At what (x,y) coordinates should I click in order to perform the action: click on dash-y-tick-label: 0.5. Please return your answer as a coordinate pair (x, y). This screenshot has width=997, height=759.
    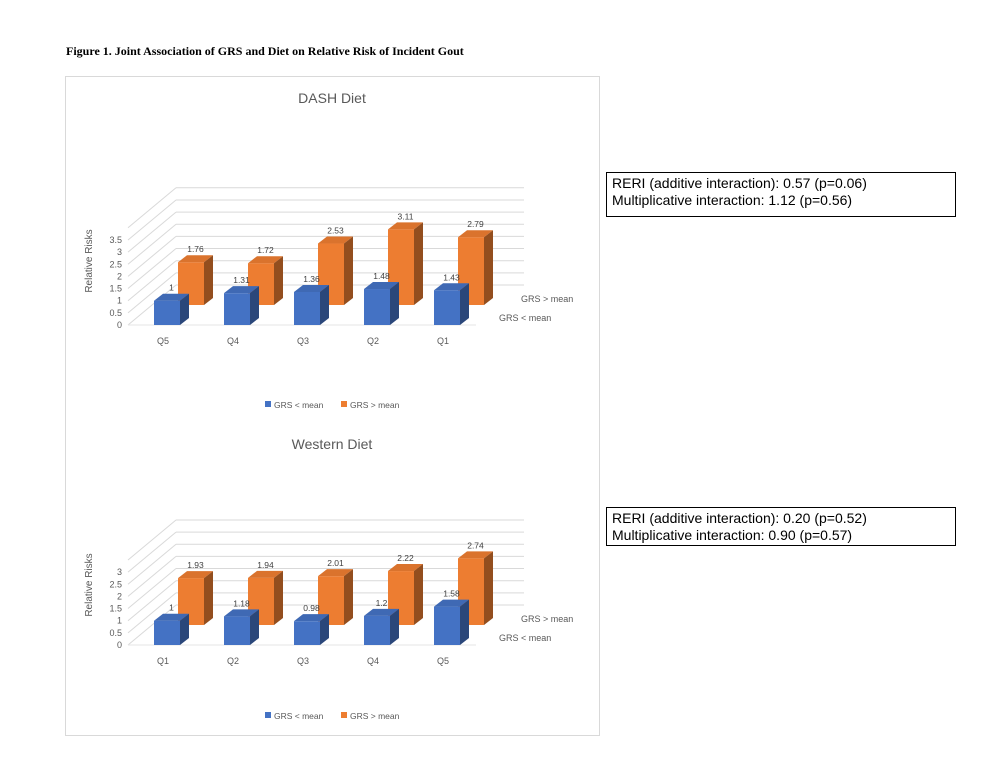
    Looking at the image, I should click on (115, 313).